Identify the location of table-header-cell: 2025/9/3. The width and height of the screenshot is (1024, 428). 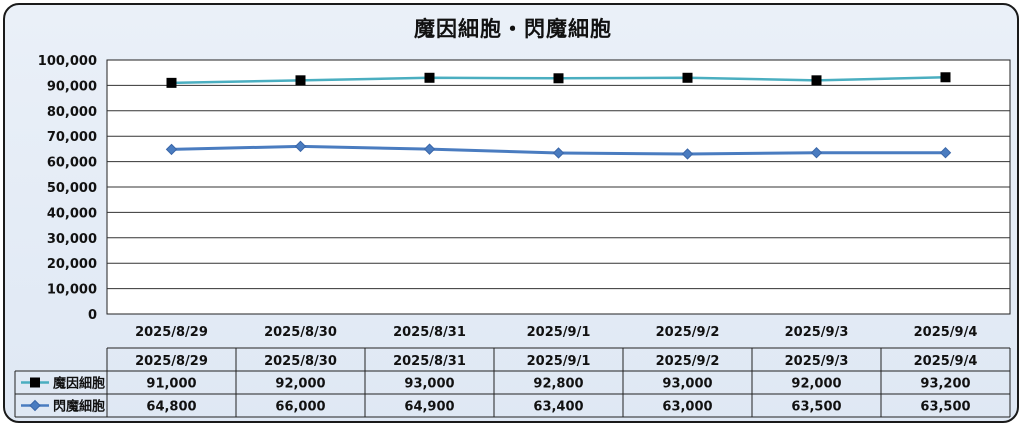
(817, 361).